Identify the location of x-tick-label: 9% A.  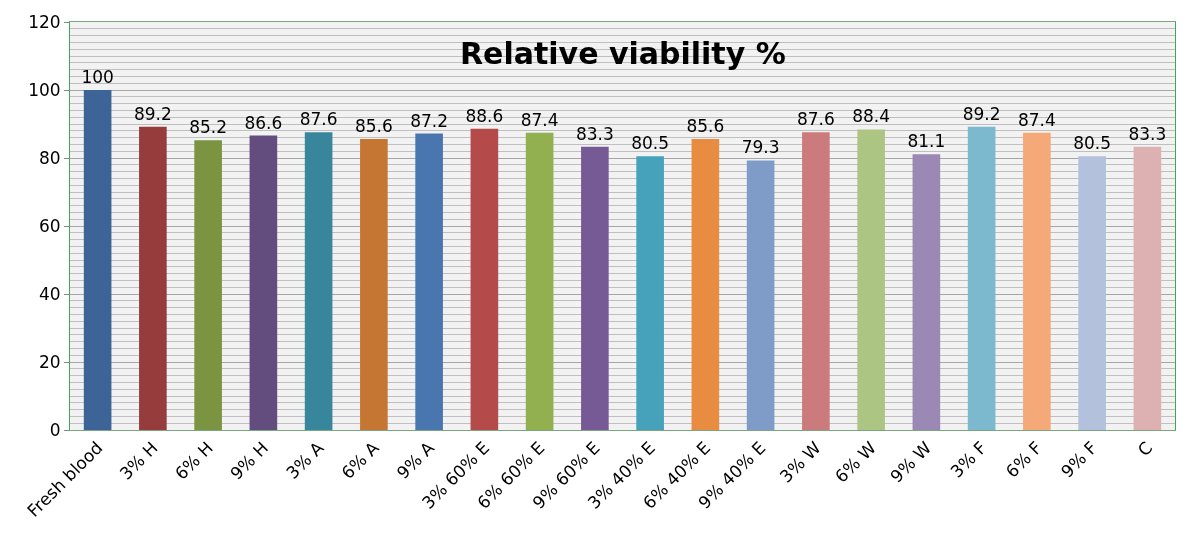
(415, 460).